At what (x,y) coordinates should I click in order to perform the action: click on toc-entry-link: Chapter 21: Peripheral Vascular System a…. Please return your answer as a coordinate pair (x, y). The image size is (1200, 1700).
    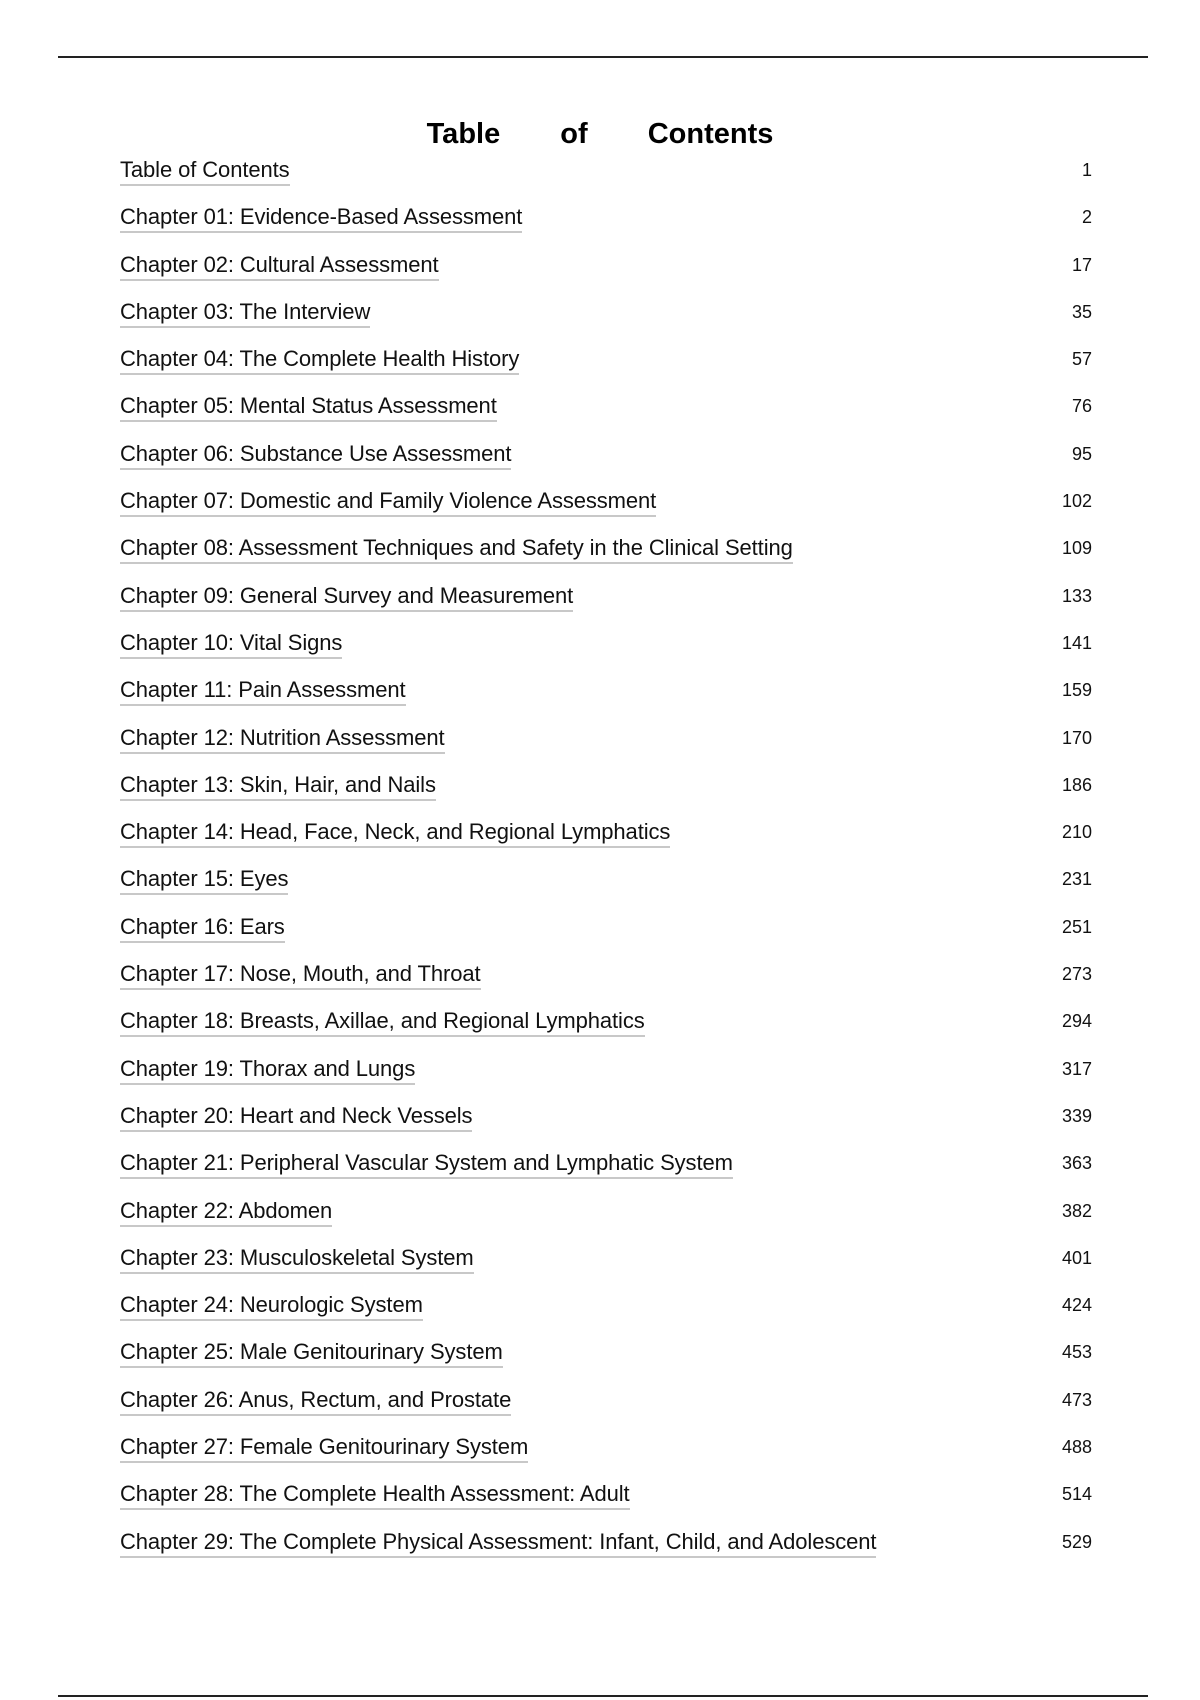
    Looking at the image, I should click on (426, 1165).